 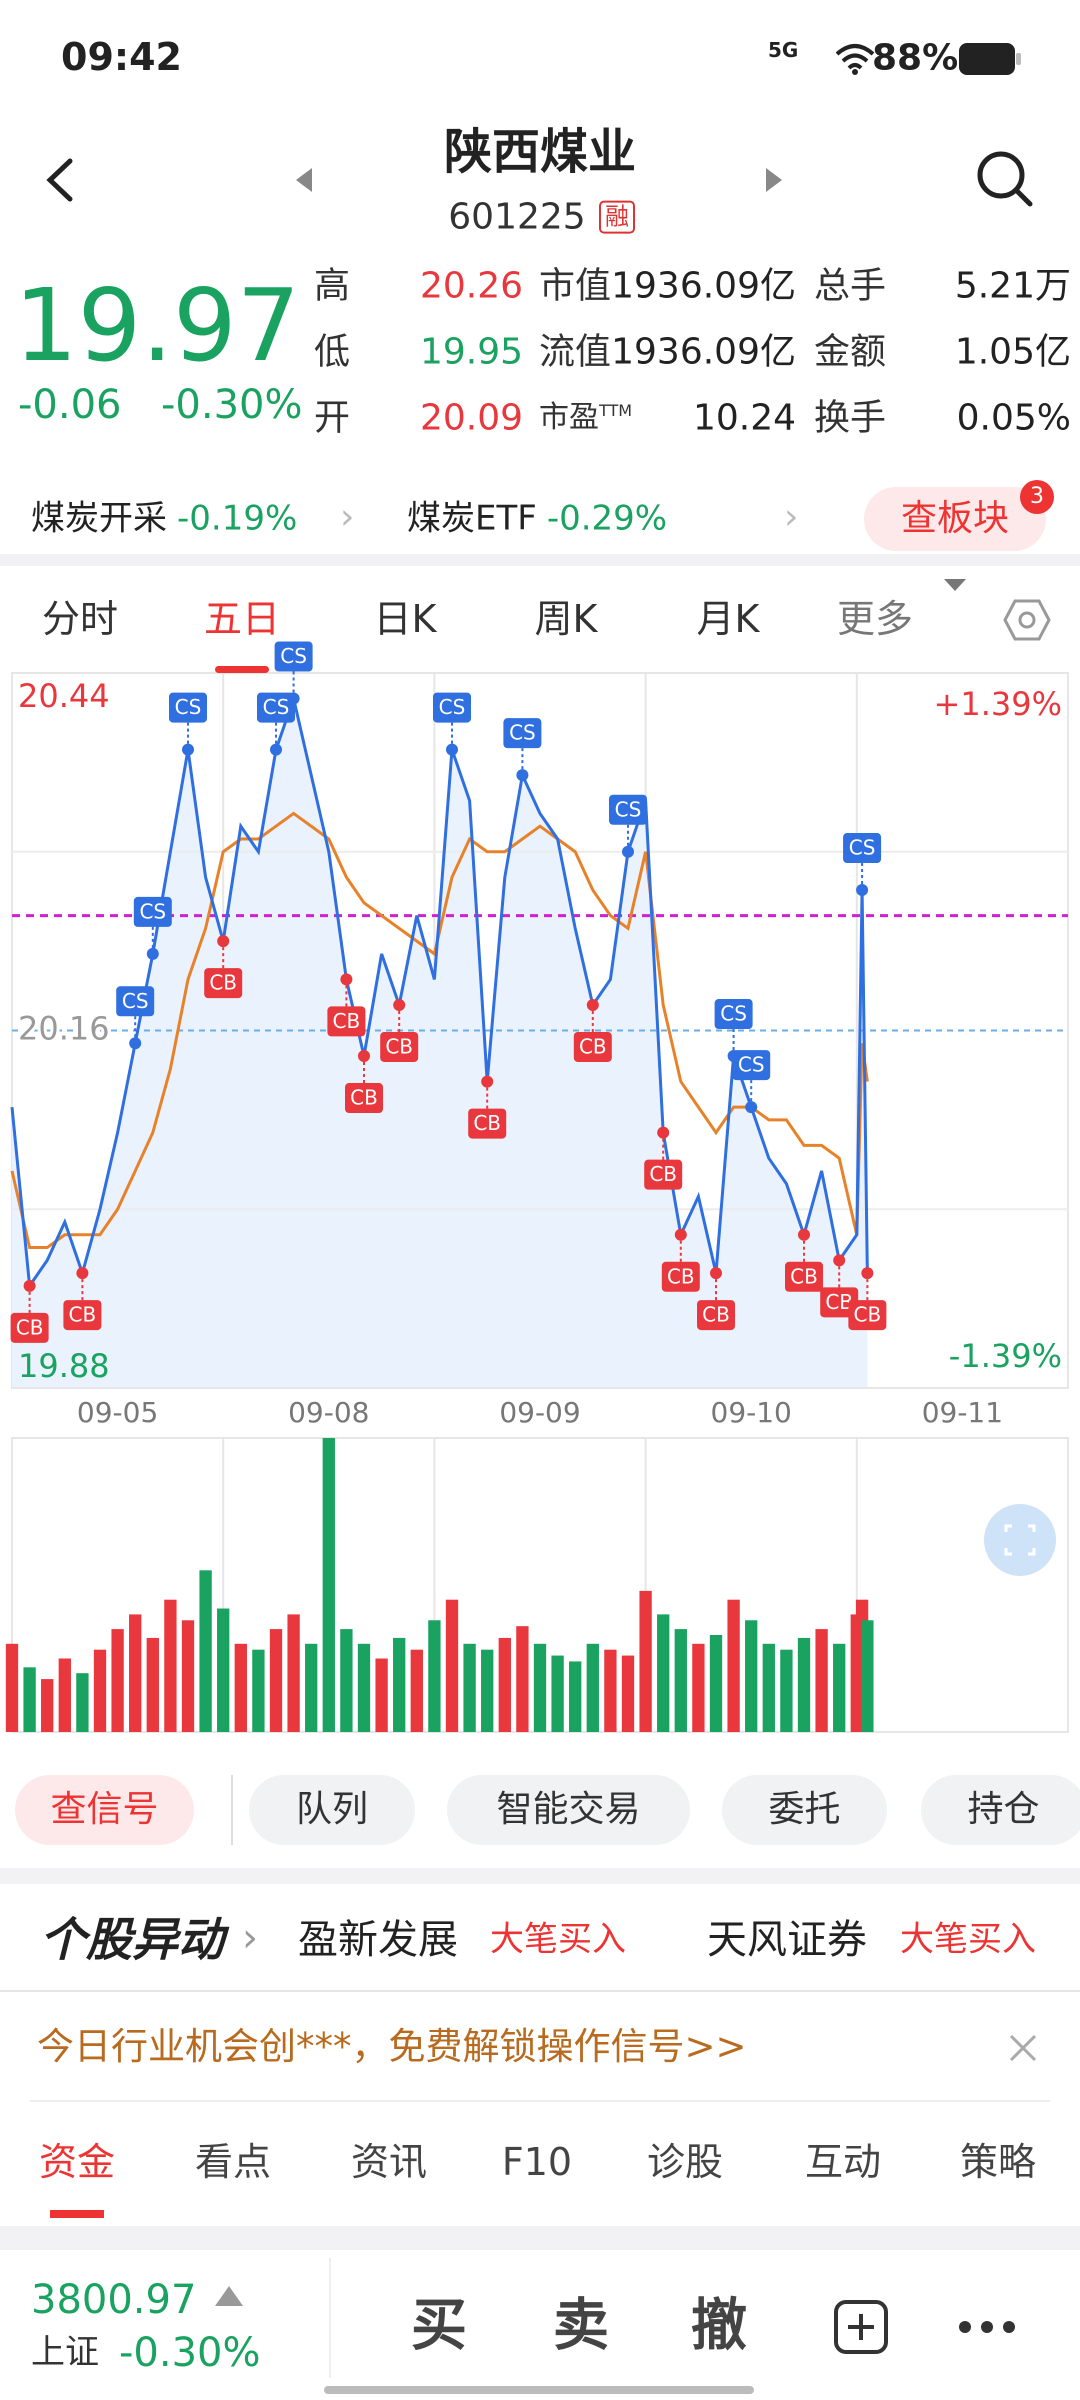 What do you see at coordinates (537, 2162) in the screenshot?
I see `info-tab: F10` at bounding box center [537, 2162].